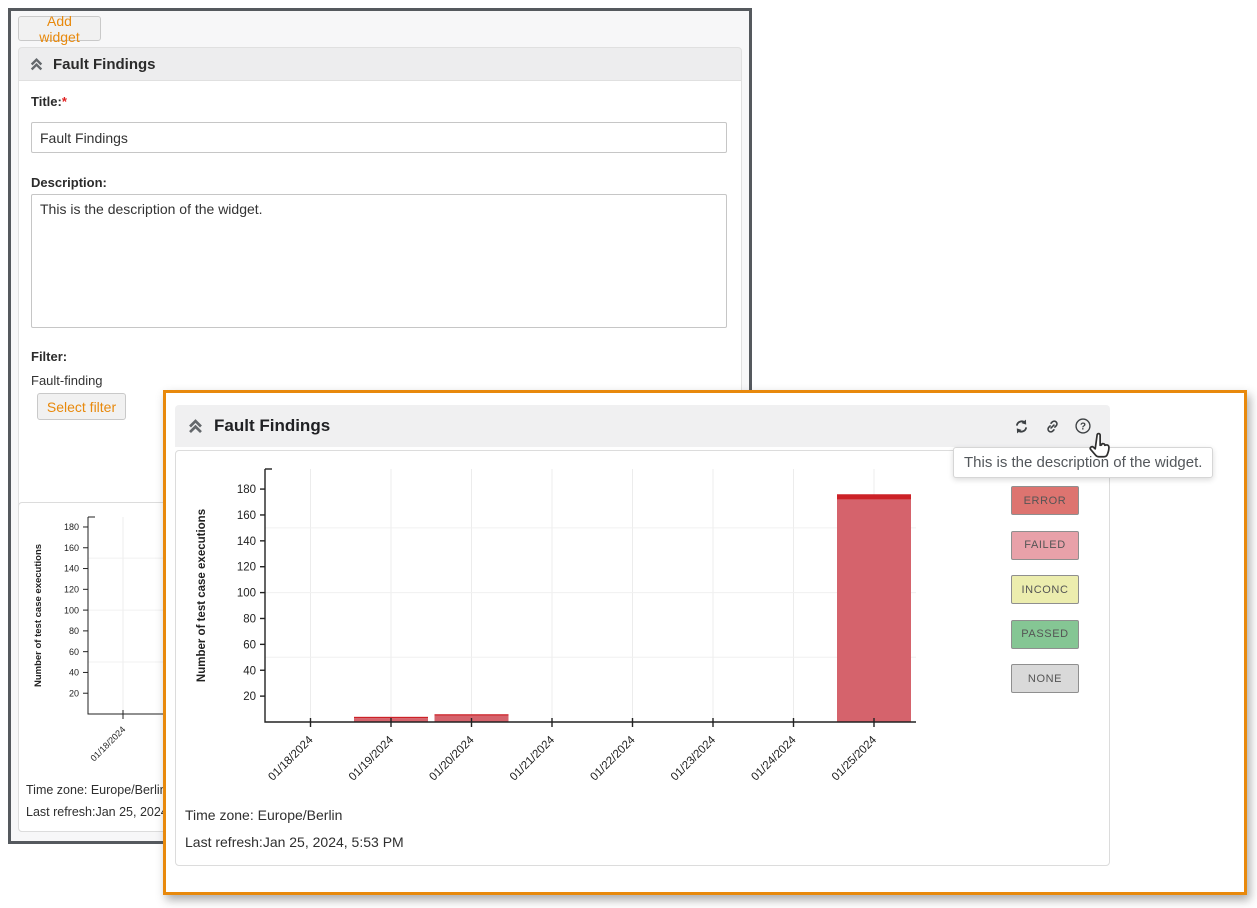  What do you see at coordinates (694, 759) in the screenshot?
I see `svg-text: 01/23/2024` at bounding box center [694, 759].